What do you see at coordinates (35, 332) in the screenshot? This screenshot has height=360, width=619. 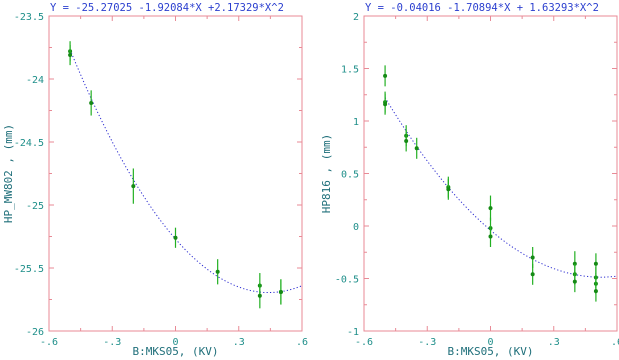 I see `y-tick-label: -26` at bounding box center [35, 332].